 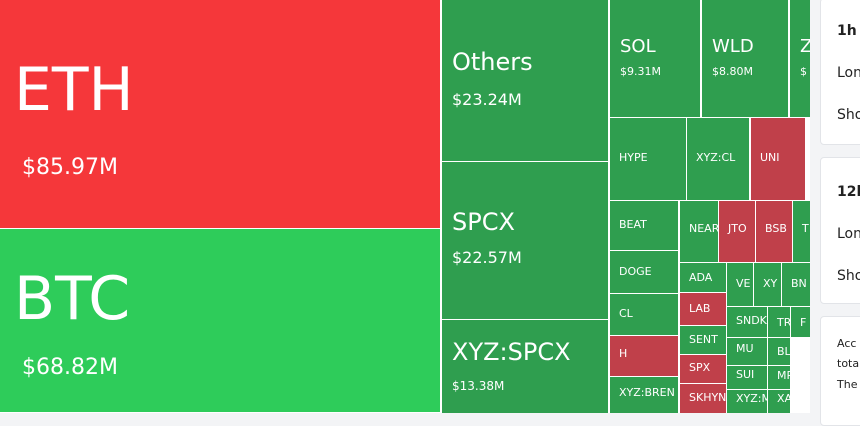 I want to click on tile-label: LAB, so click(x=700, y=308).